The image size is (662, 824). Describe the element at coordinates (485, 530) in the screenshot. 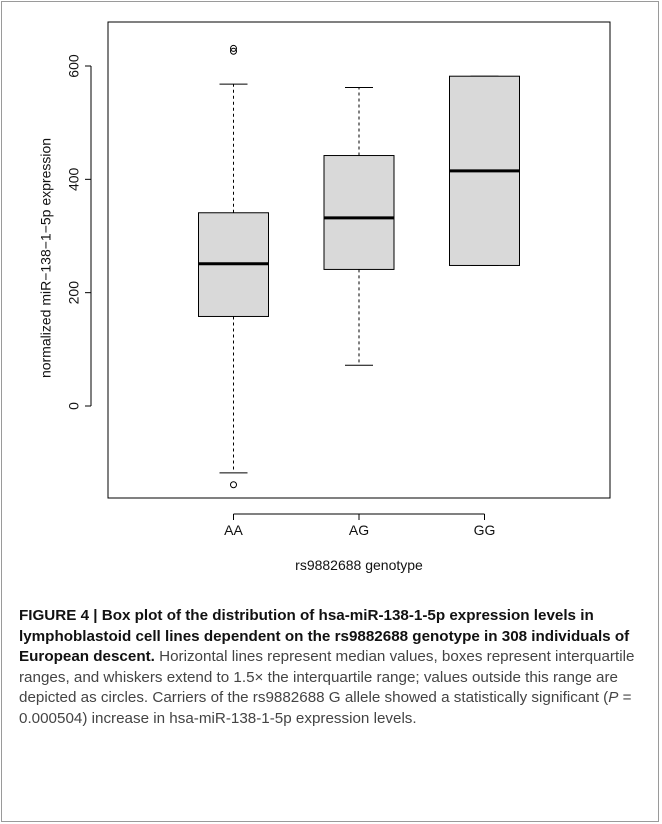

I see `x-tick-label-GG: GG` at that location.